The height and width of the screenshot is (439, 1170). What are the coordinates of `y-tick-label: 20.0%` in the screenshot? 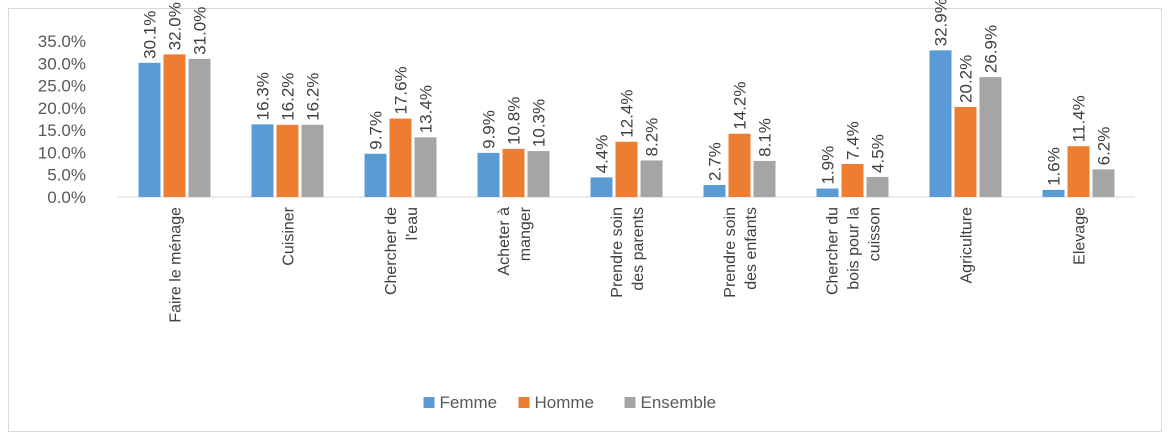 It's located at (62, 108).